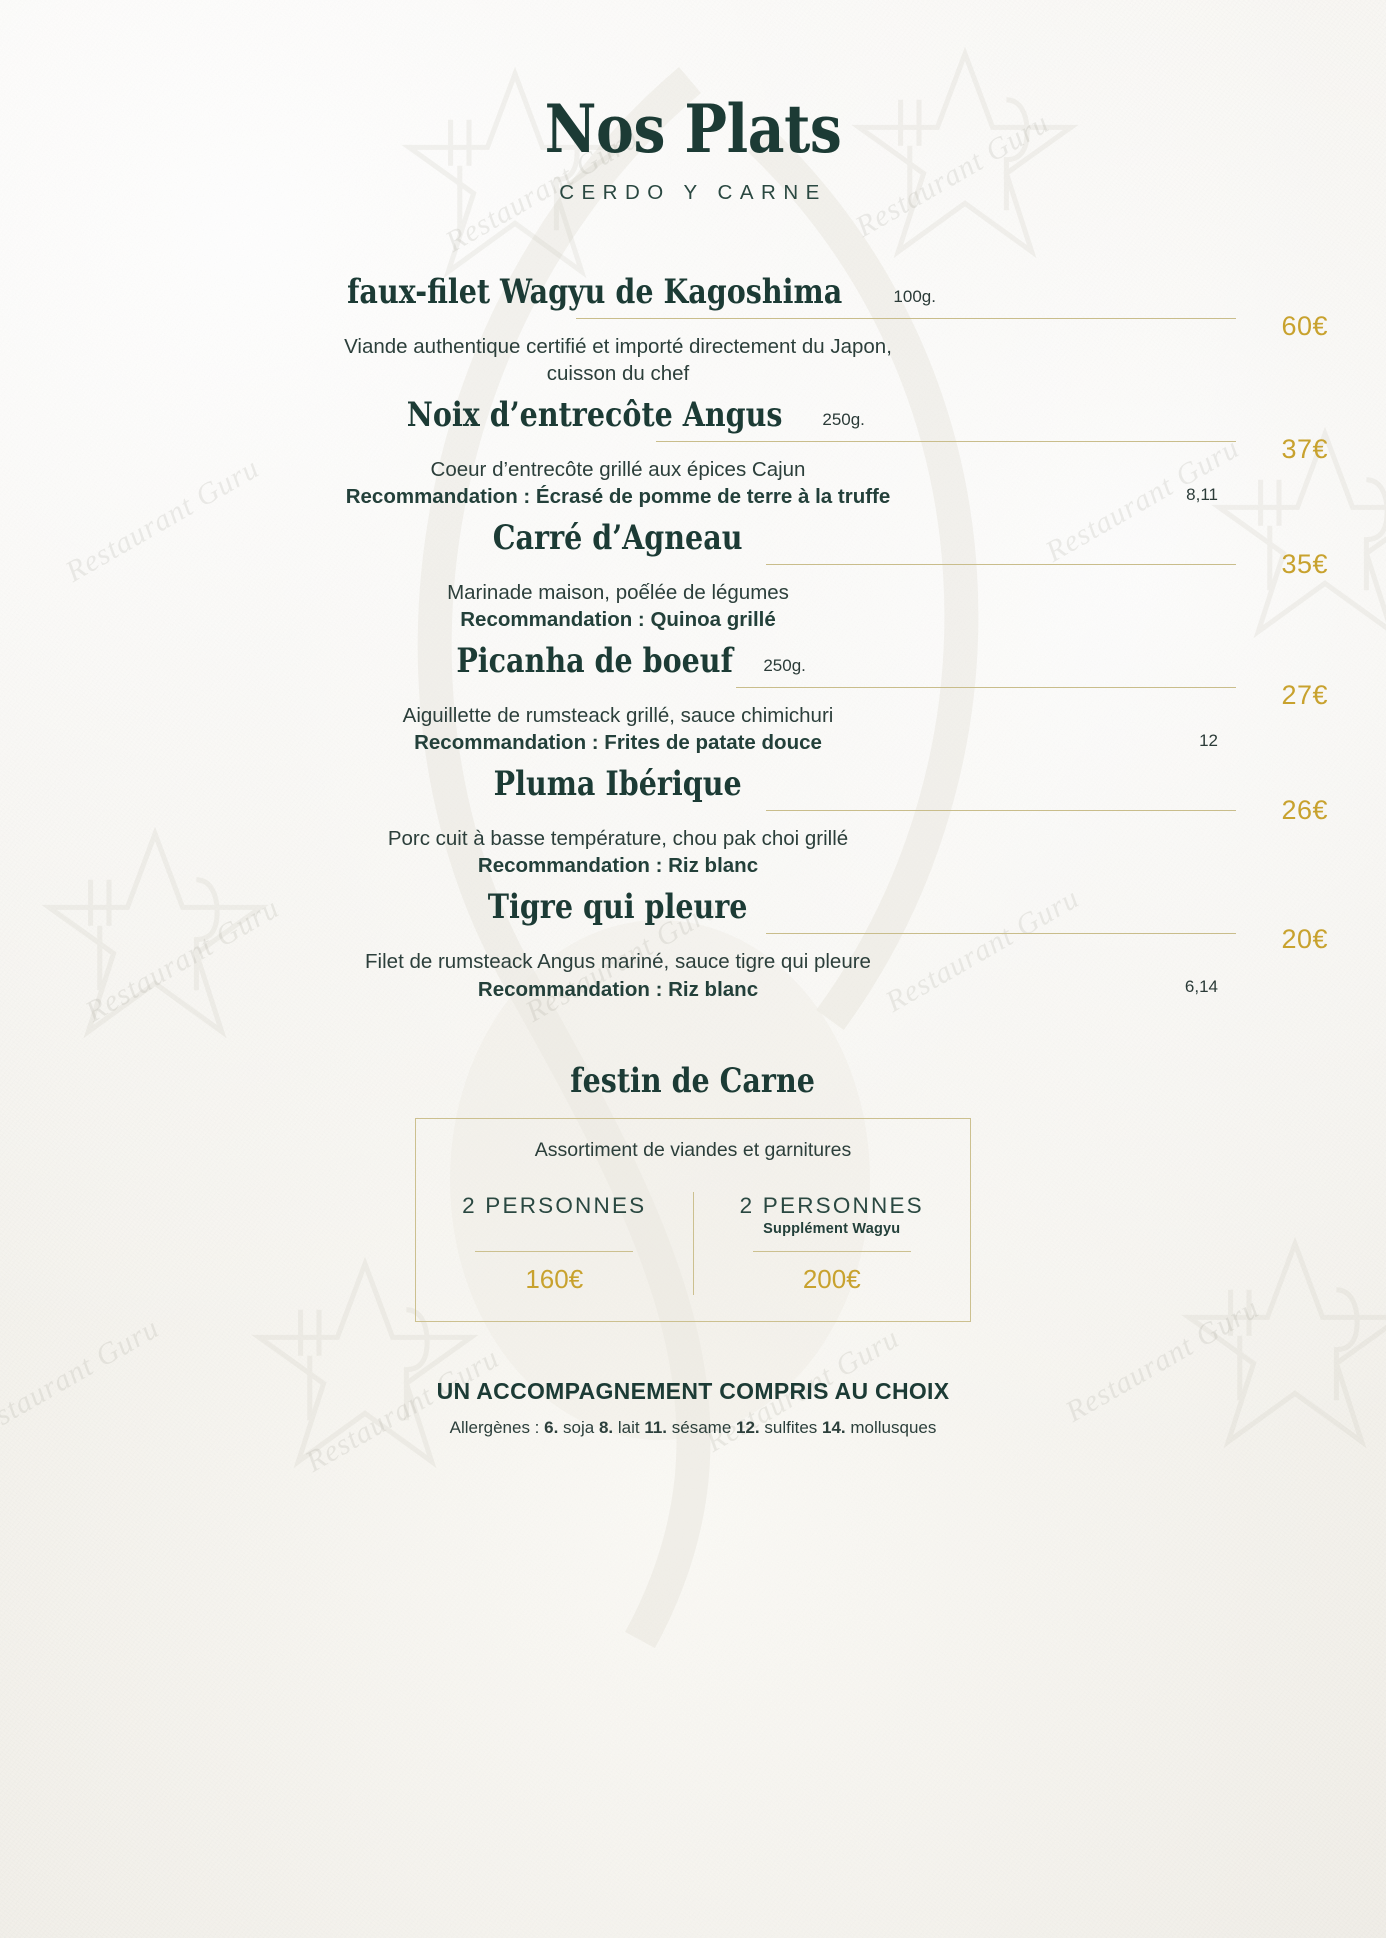  Describe the element at coordinates (914, 296) in the screenshot. I see `dish-weight: 100g.` at that location.